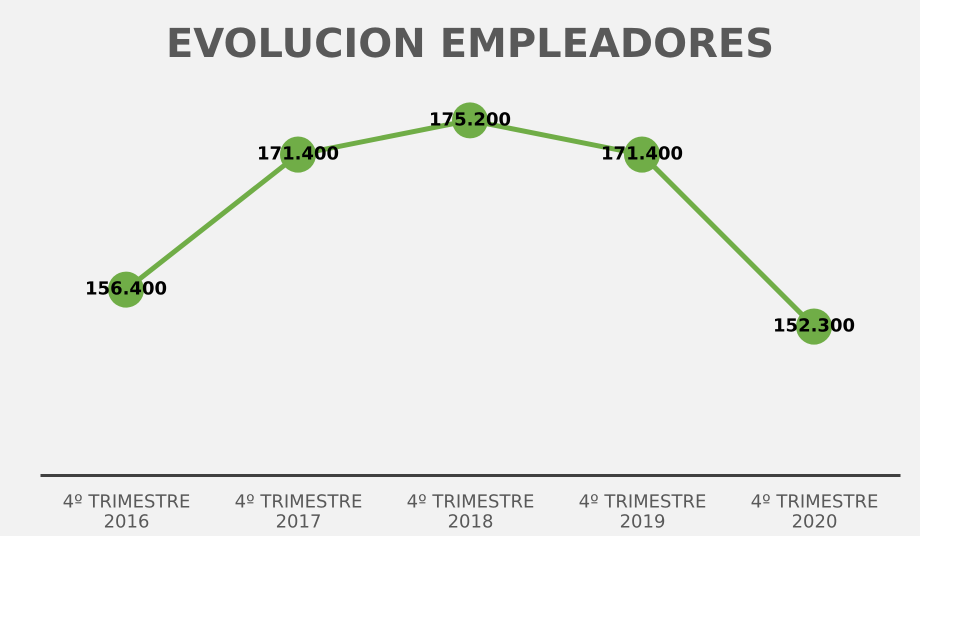 The width and height of the screenshot is (959, 643). What do you see at coordinates (298, 512) in the screenshot?
I see `x-tick-label: 4º TRIMESTRE 2017` at bounding box center [298, 512].